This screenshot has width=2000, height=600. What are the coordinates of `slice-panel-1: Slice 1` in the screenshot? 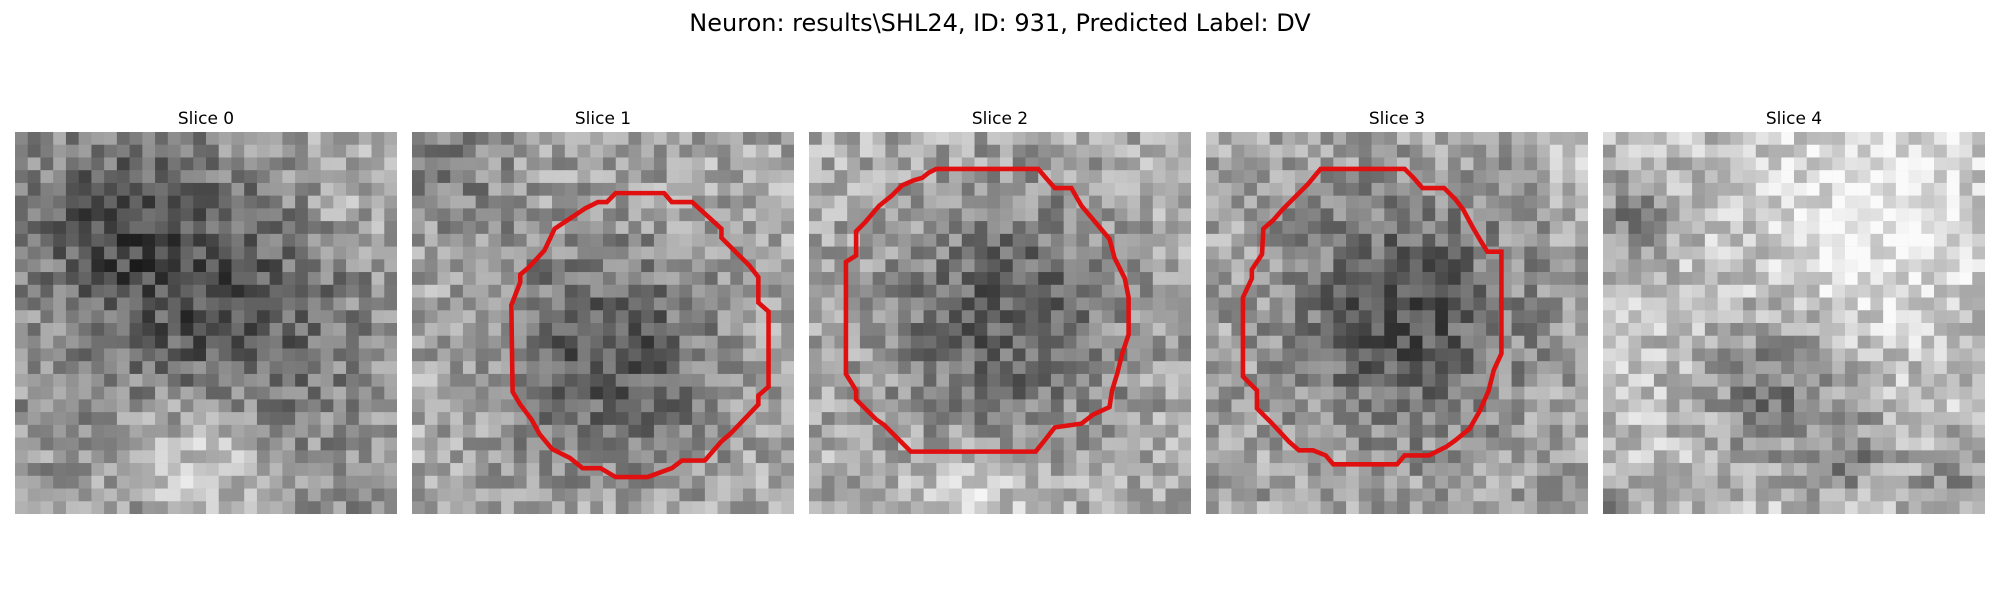 It's located at (603, 310).